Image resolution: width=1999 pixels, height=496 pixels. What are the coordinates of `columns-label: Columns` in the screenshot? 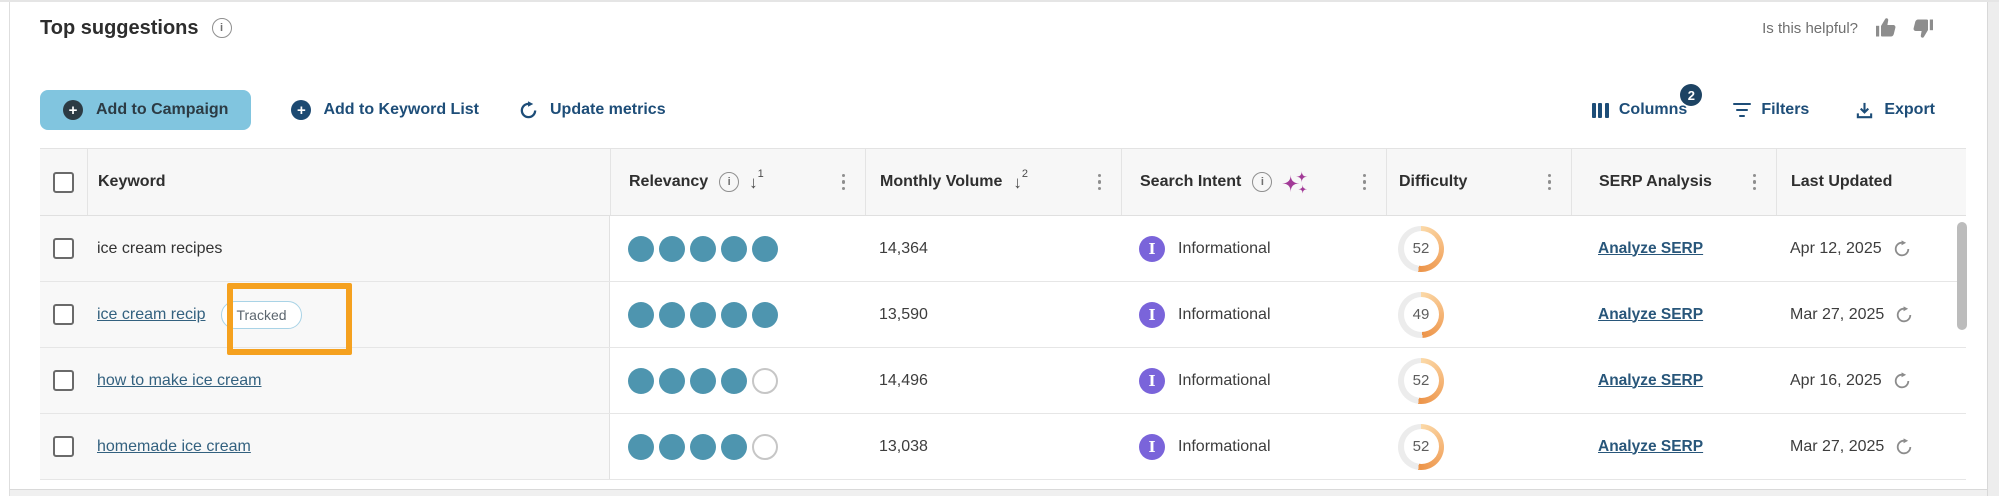 It's located at (1653, 109).